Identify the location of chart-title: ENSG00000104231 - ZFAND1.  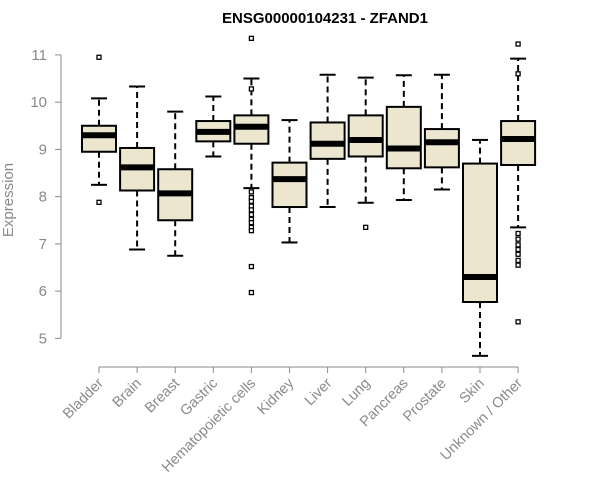
(325, 18).